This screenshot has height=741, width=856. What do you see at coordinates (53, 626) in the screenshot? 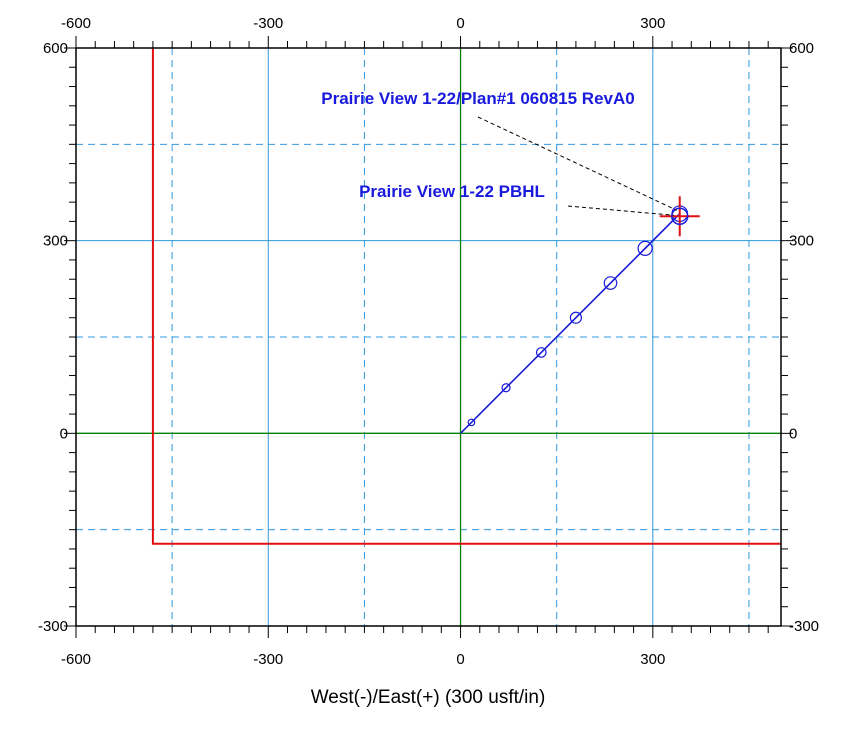
I see `y-tick-label-left: -300` at bounding box center [53, 626].